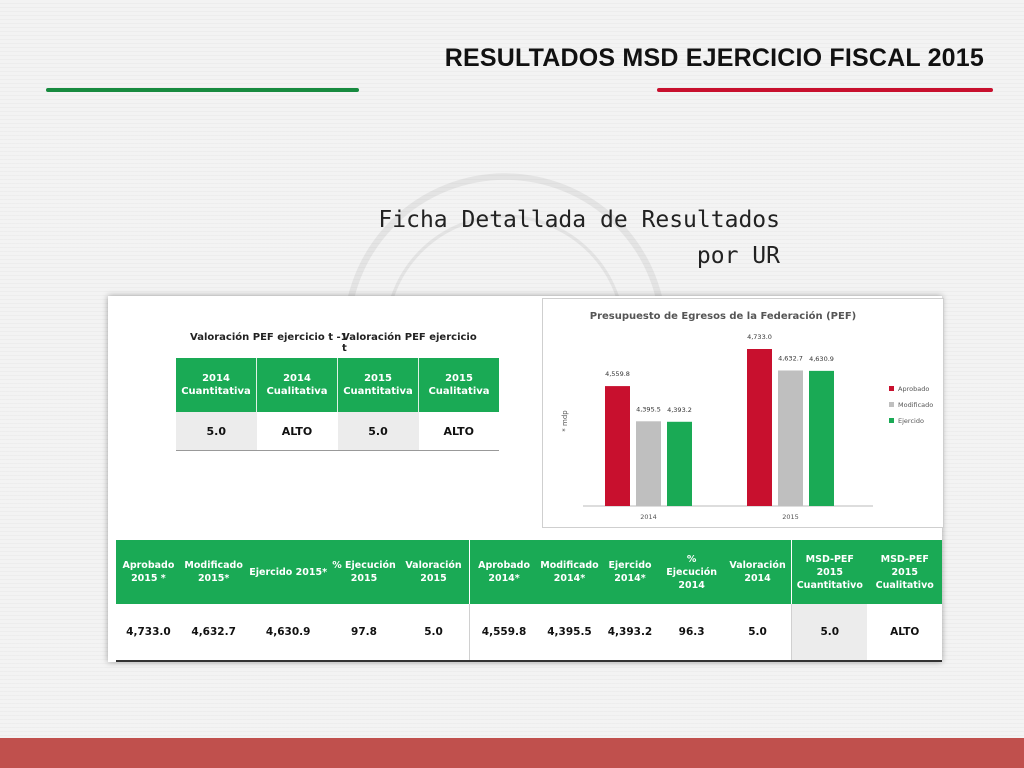 Image resolution: width=1024 pixels, height=768 pixels. What do you see at coordinates (565, 421) in the screenshot?
I see `y-axis-label: * mdp` at bounding box center [565, 421].